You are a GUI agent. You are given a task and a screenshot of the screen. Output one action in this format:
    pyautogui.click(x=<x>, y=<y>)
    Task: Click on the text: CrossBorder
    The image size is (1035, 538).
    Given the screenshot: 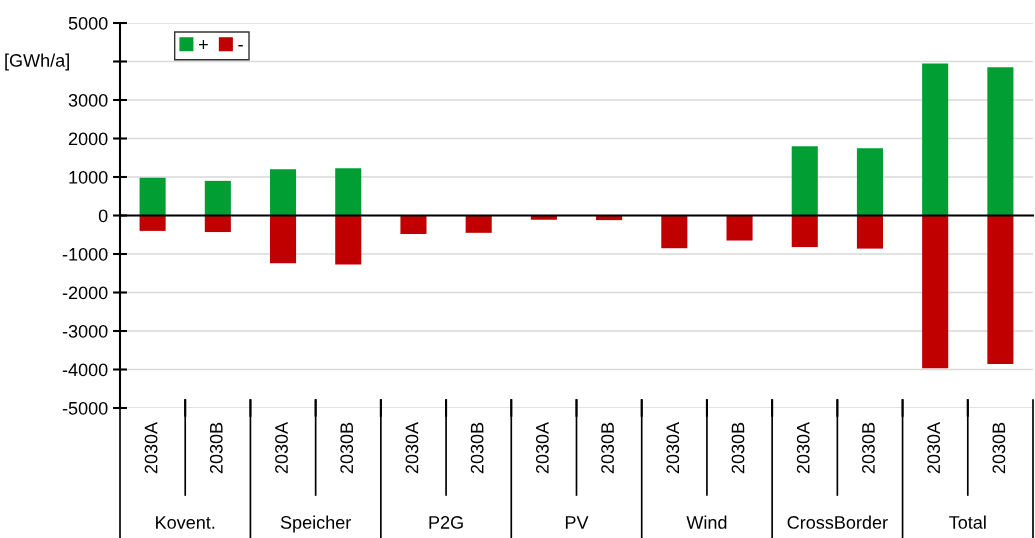 What is the action you would take?
    pyautogui.click(x=837, y=522)
    